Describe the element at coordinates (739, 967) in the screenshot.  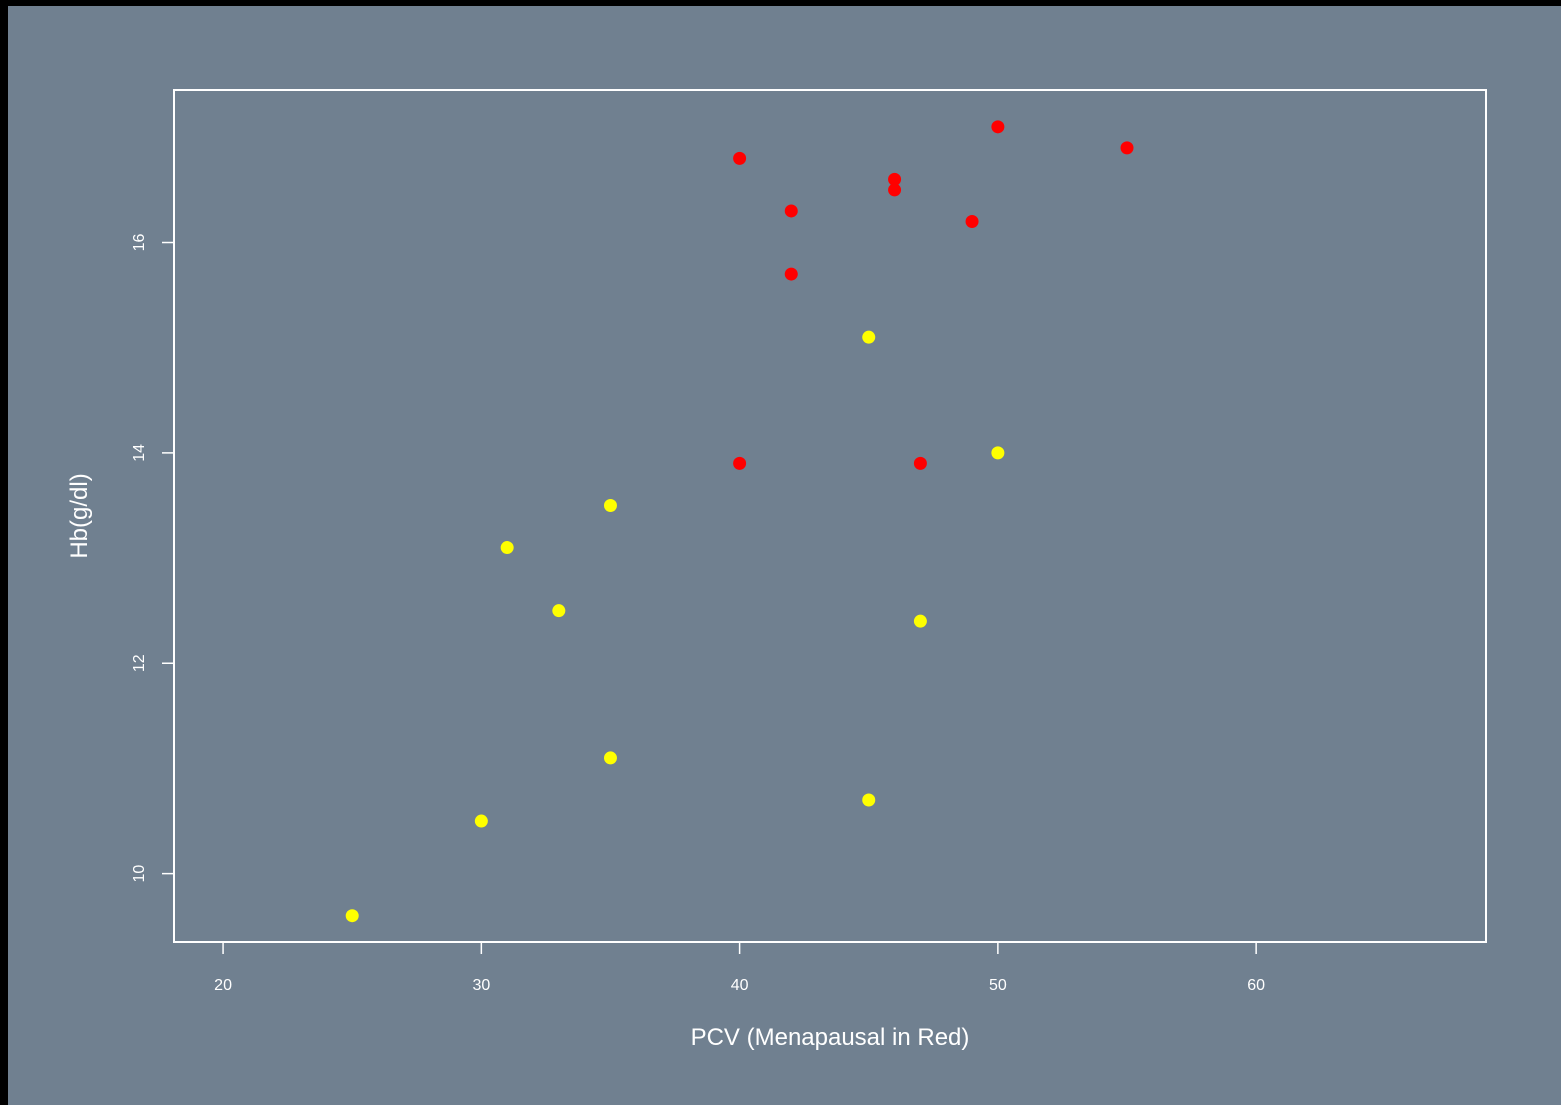
I see `x-axis: 20 30 40 50 60` at that location.